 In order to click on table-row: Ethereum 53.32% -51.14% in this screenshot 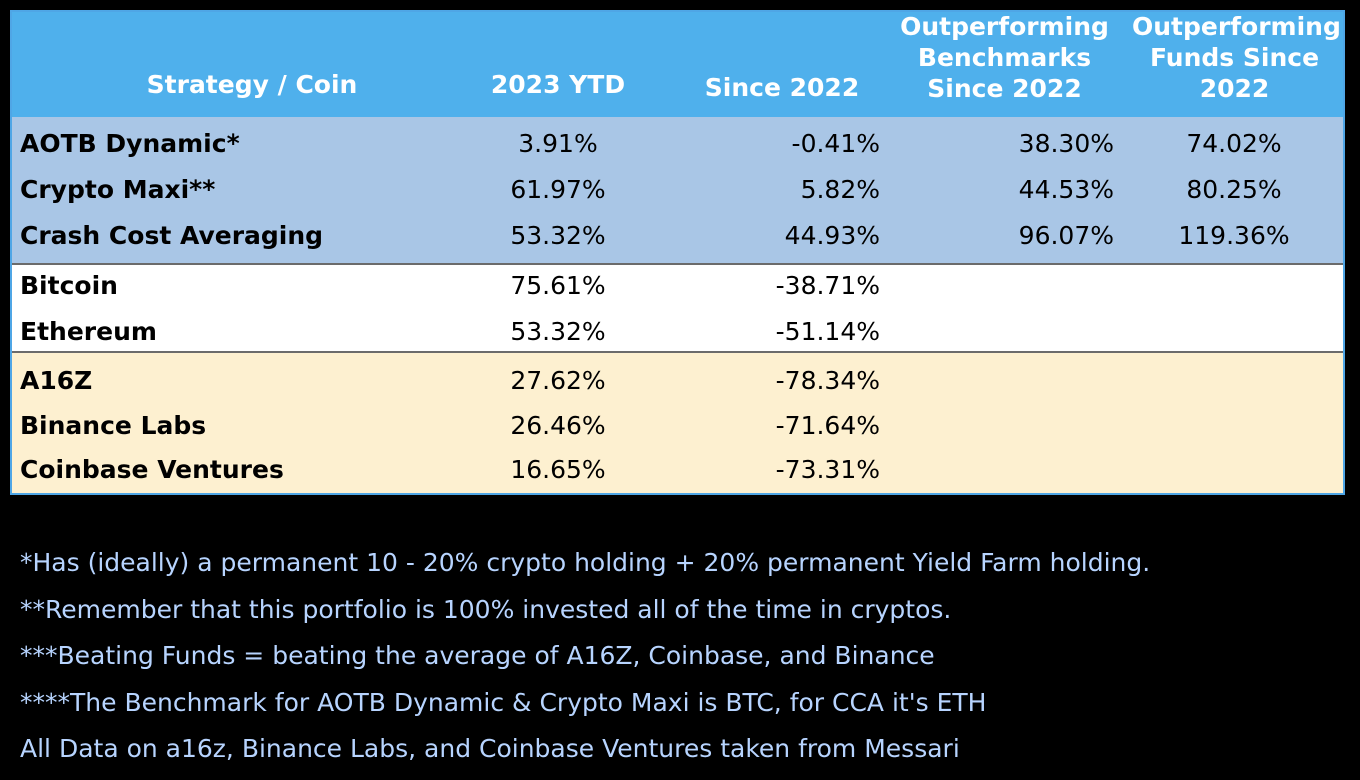, I will do `click(677, 332)`.